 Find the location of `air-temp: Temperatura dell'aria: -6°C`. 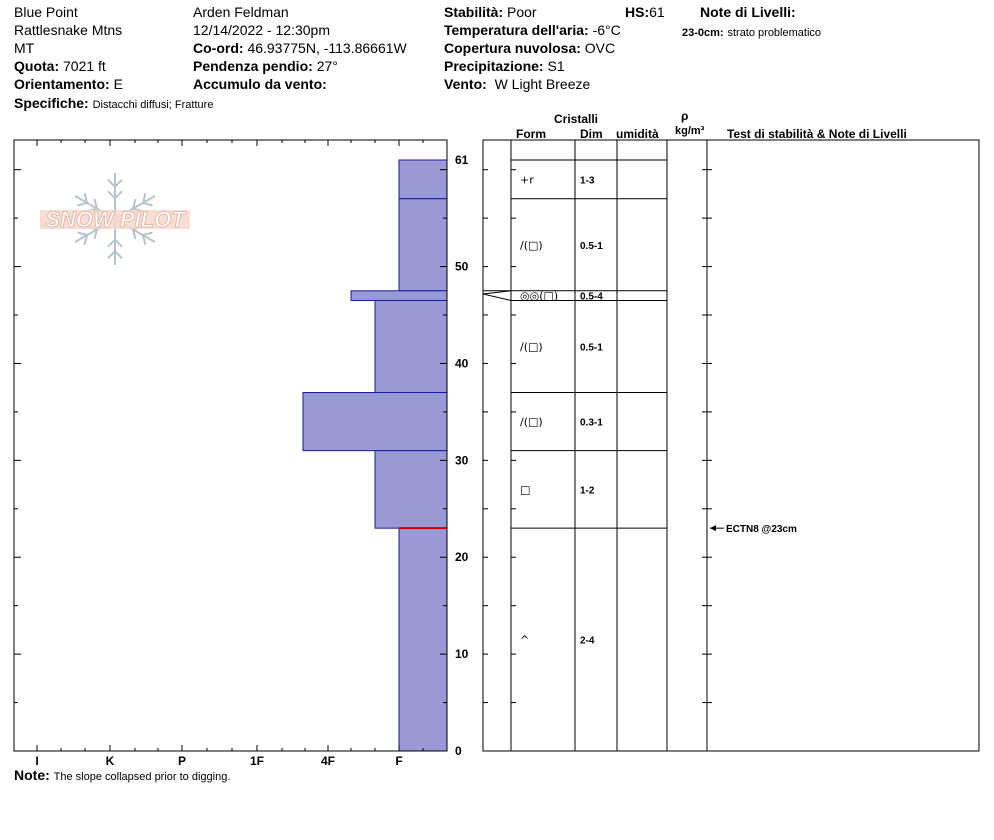

air-temp: Temperatura dell'aria: -6°C is located at coordinates (532, 30).